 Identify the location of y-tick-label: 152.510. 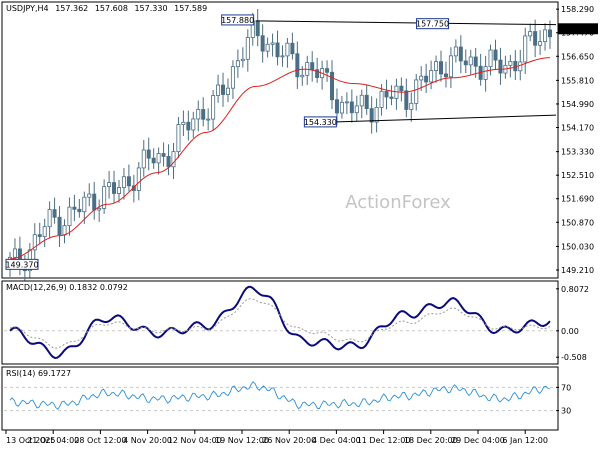
(577, 175).